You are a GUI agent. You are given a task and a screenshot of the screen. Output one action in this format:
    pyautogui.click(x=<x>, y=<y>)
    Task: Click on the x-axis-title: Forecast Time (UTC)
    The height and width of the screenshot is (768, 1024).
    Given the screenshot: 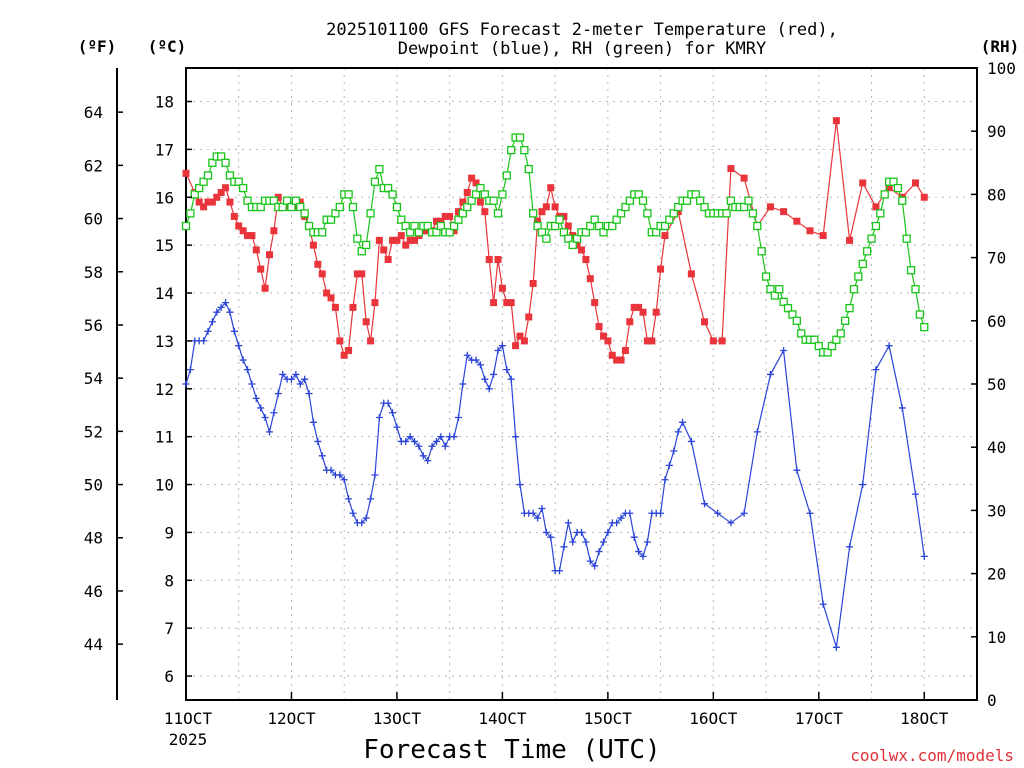 What is the action you would take?
    pyautogui.click(x=511, y=750)
    